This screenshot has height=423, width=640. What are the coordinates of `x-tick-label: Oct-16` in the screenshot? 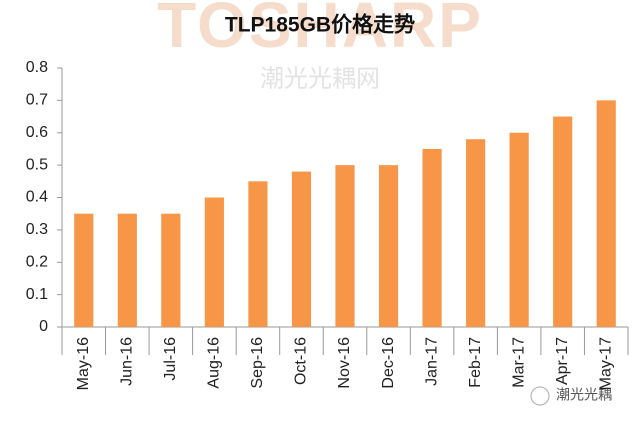 It's located at (301, 361).